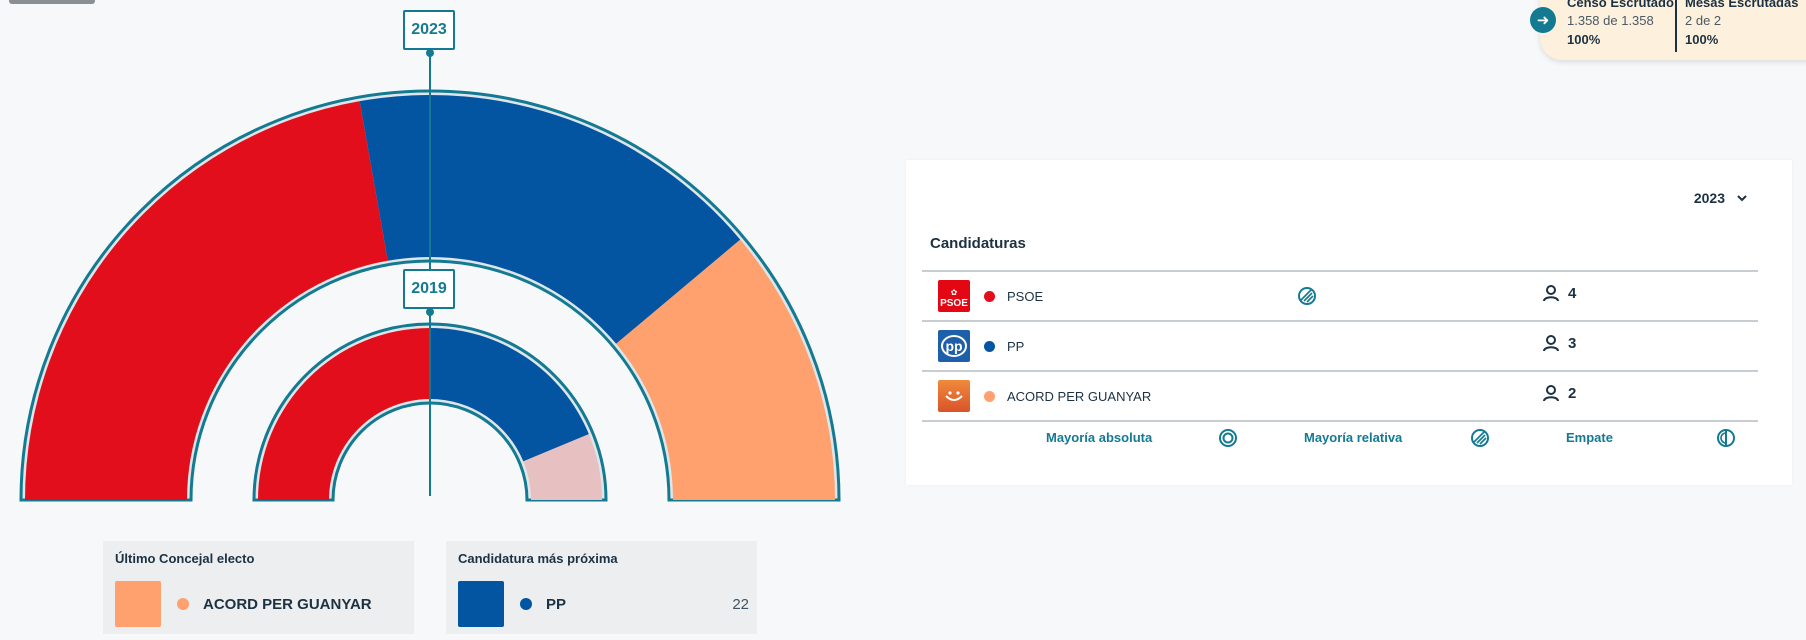 The height and width of the screenshot is (640, 1806). Describe the element at coordinates (1703, 20) in the screenshot. I see `mesas-detail: 2 de 2` at that location.